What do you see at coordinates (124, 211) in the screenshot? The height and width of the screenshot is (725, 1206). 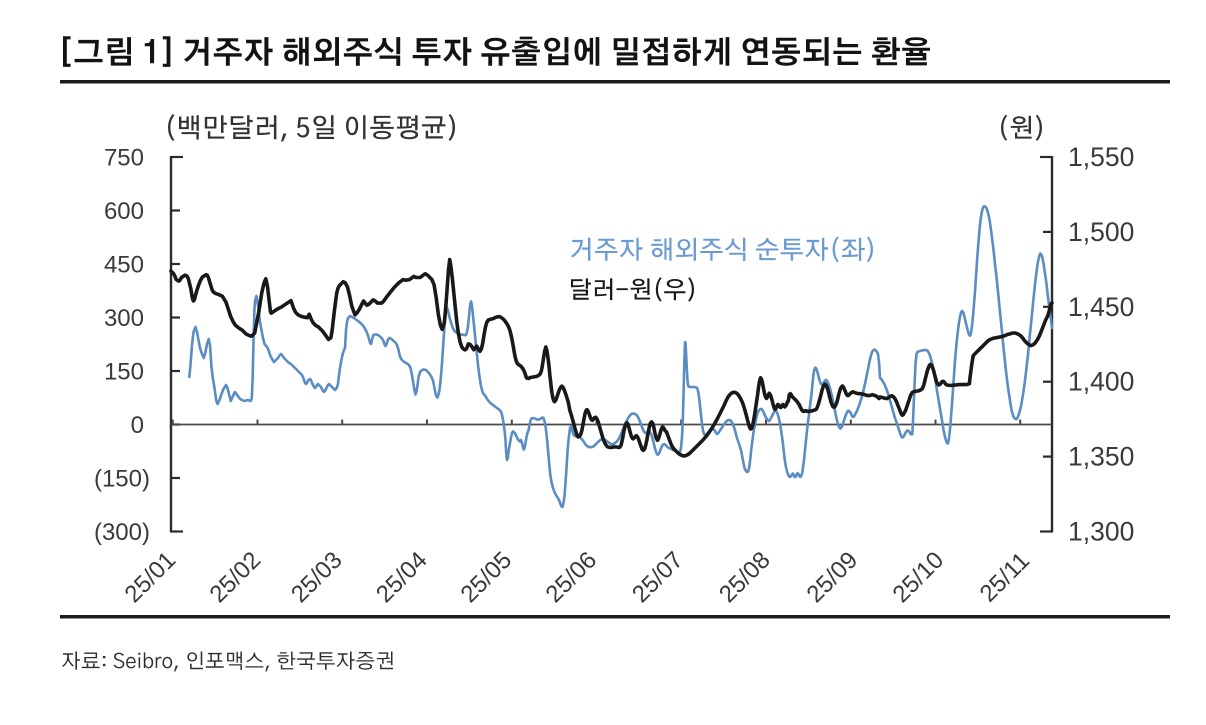 I see `svg-text: 600` at bounding box center [124, 211].